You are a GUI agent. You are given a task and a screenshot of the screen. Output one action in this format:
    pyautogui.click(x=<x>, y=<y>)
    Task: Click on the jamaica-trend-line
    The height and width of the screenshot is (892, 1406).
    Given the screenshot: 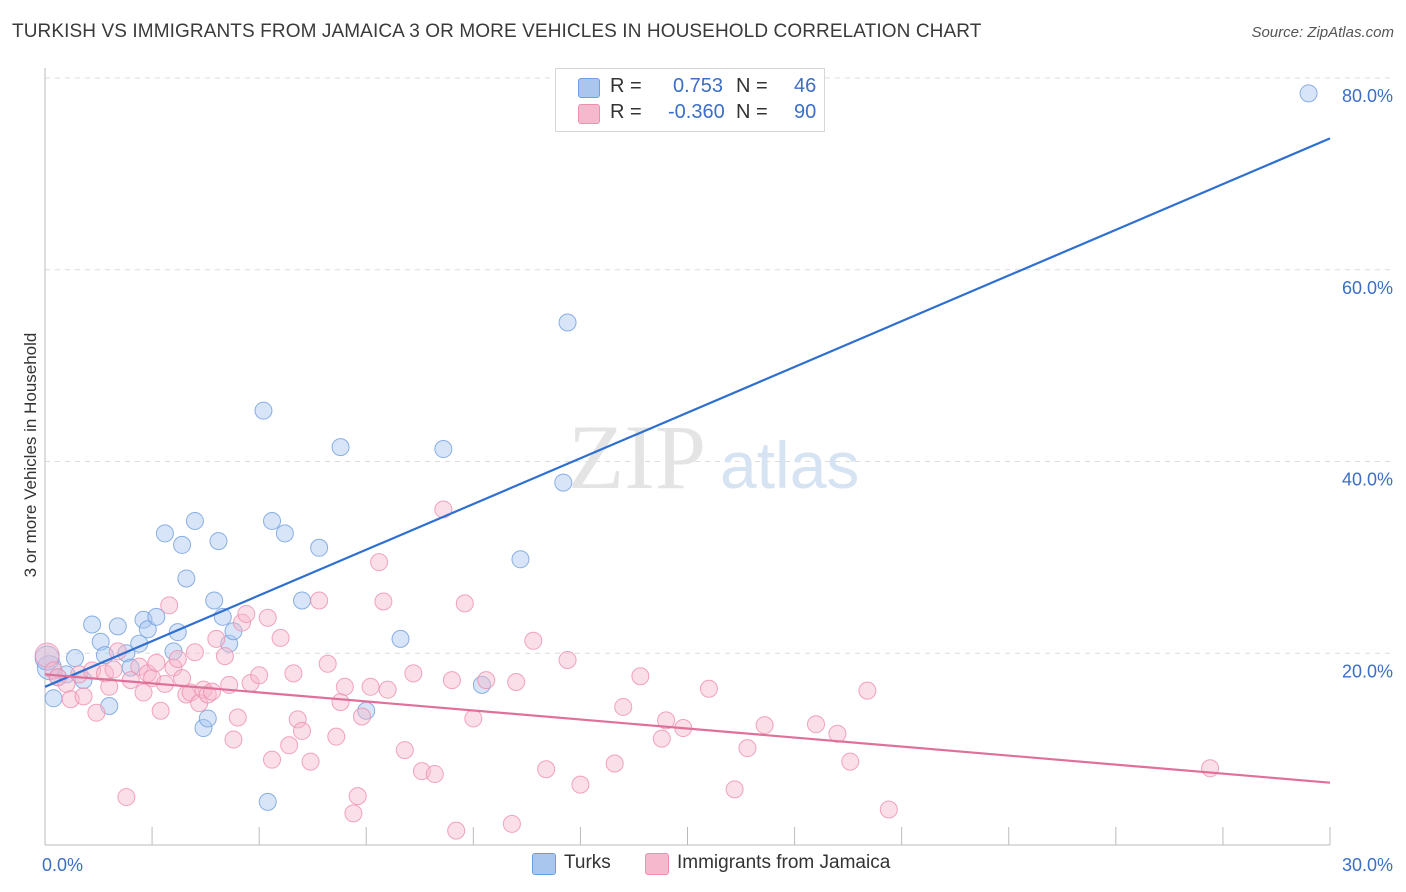 What is the action you would take?
    pyautogui.click(x=687, y=728)
    